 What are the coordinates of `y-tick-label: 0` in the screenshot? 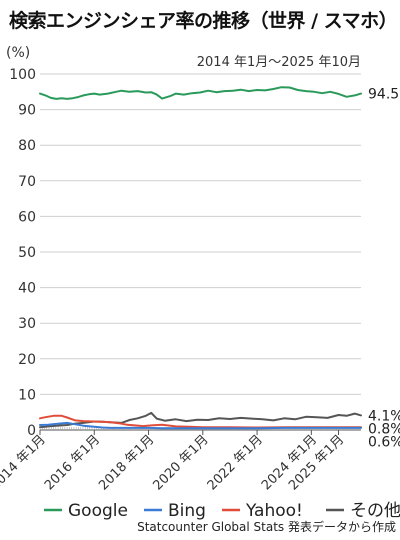 It's located at (31, 431).